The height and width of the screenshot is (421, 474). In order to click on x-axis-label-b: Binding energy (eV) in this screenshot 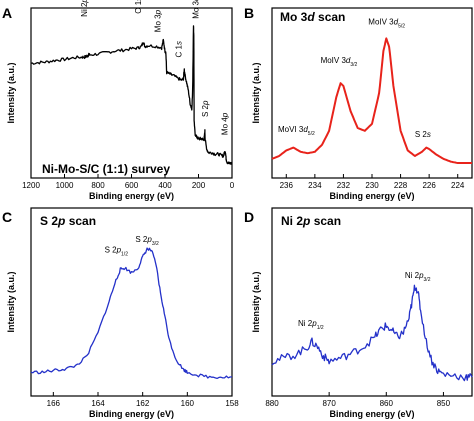, I will do `click(371, 196)`.